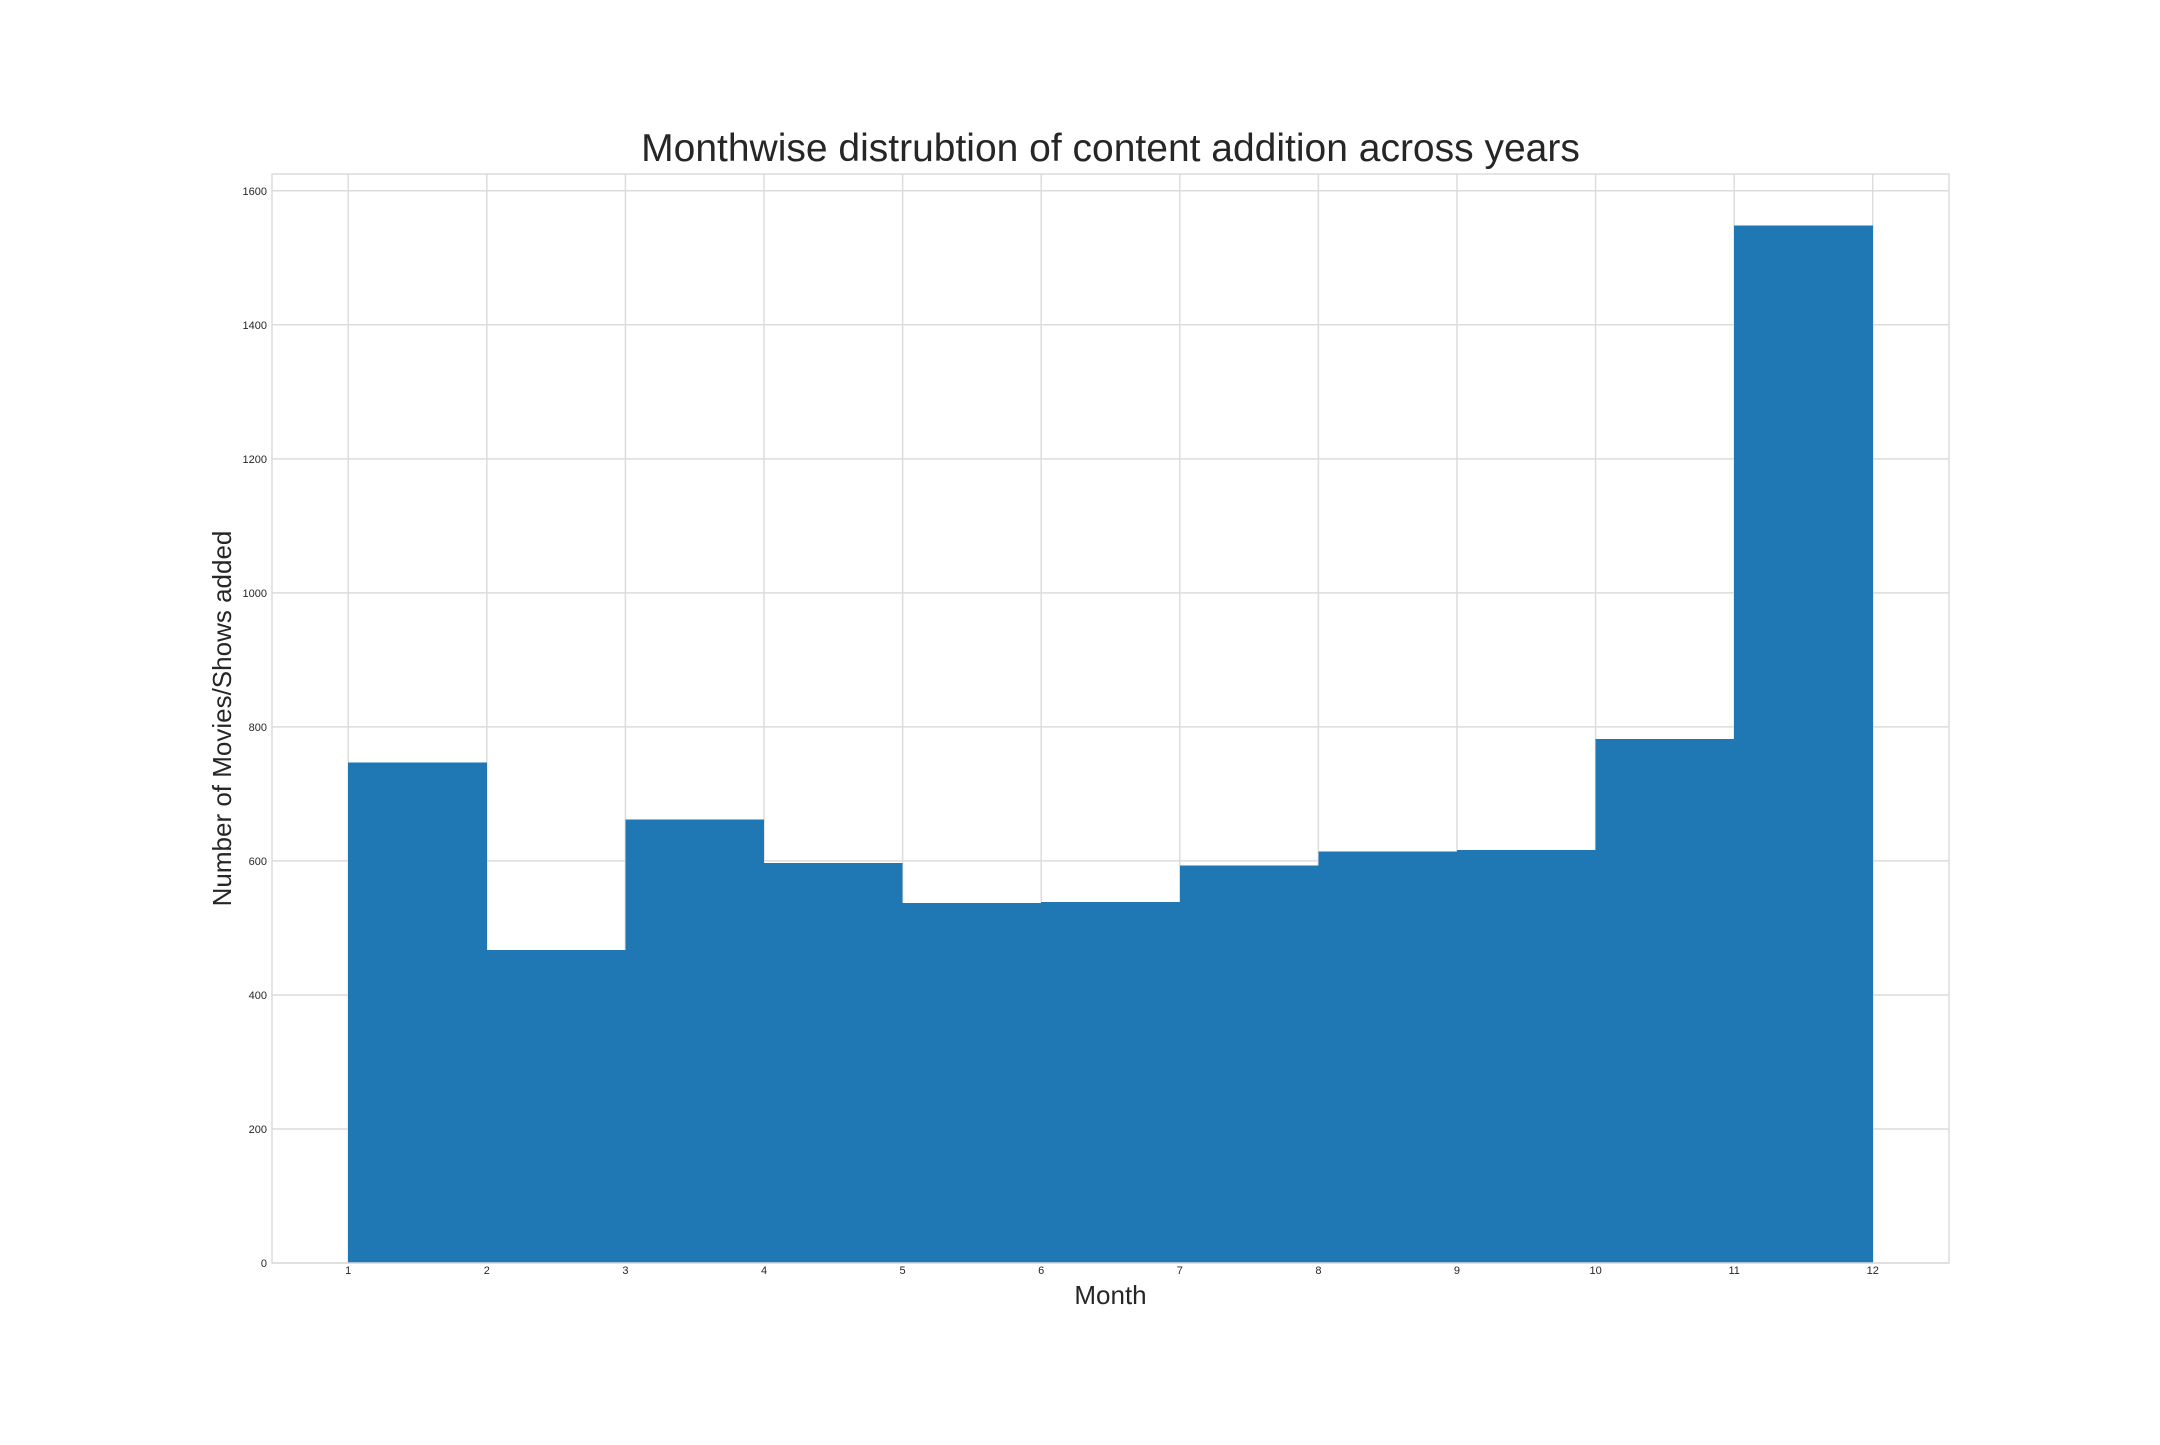 The image size is (2160, 1445). I want to click on y-tick-labels: 0 200 400 600 800 1000 1200 1400 1600, so click(255, 728).